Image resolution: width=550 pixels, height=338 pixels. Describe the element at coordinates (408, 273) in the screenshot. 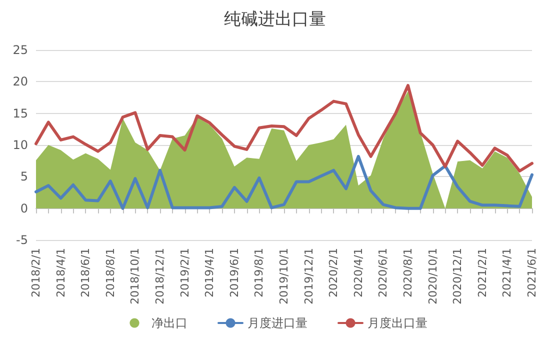

I see `x-tick-label: 2020/8/1` at that location.